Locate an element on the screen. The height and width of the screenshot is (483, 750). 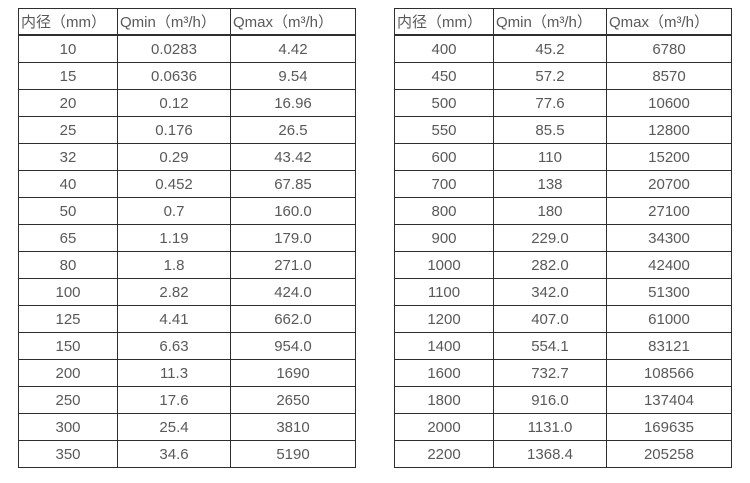
table-row: 2200 1368.4 205258 is located at coordinates (563, 454).